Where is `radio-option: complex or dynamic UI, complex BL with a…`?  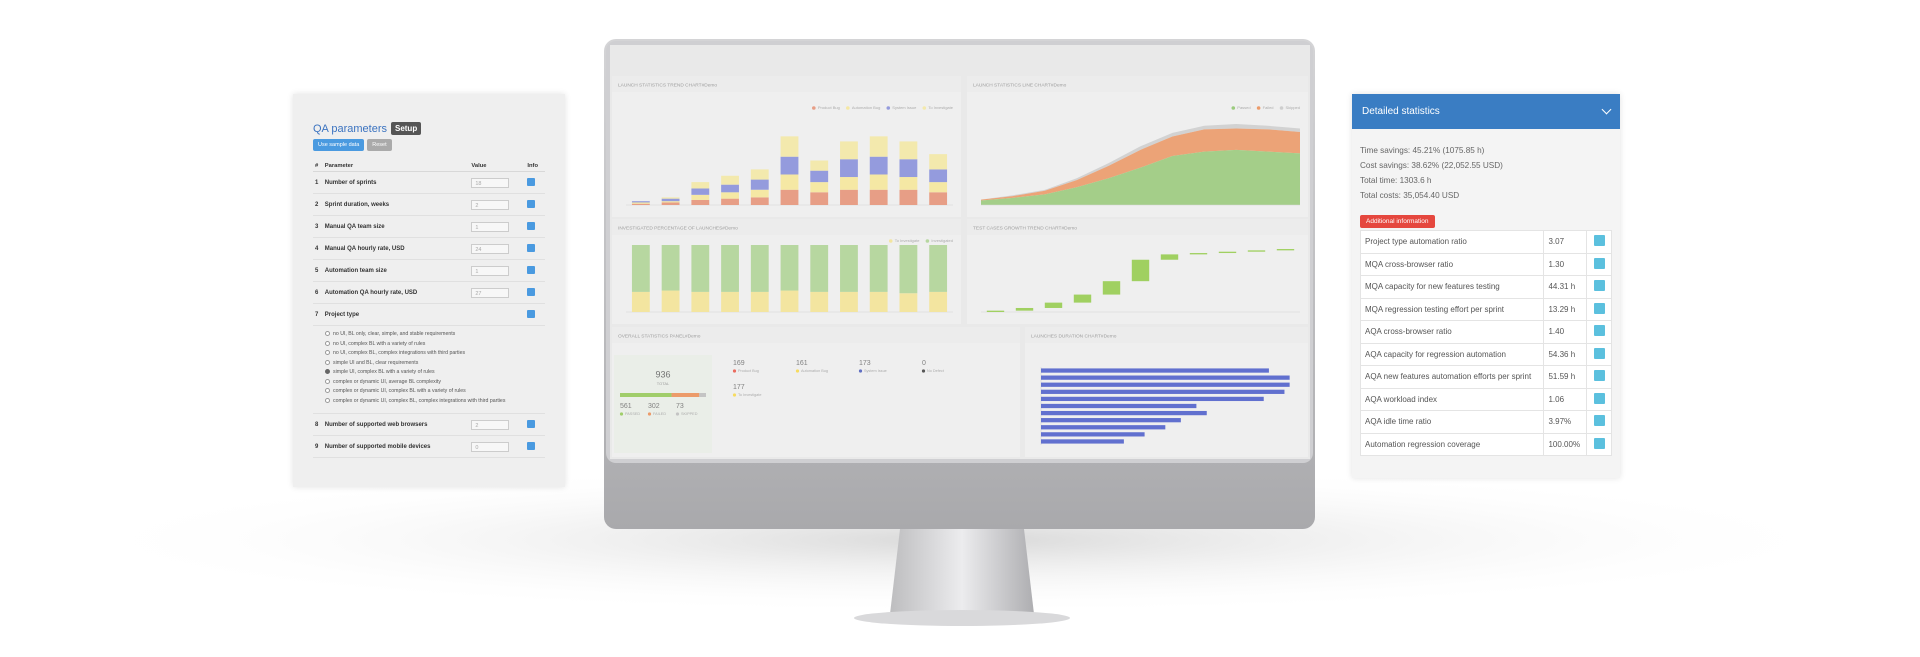
radio-option: complex or dynamic UI, complex BL with a… is located at coordinates (434, 391).